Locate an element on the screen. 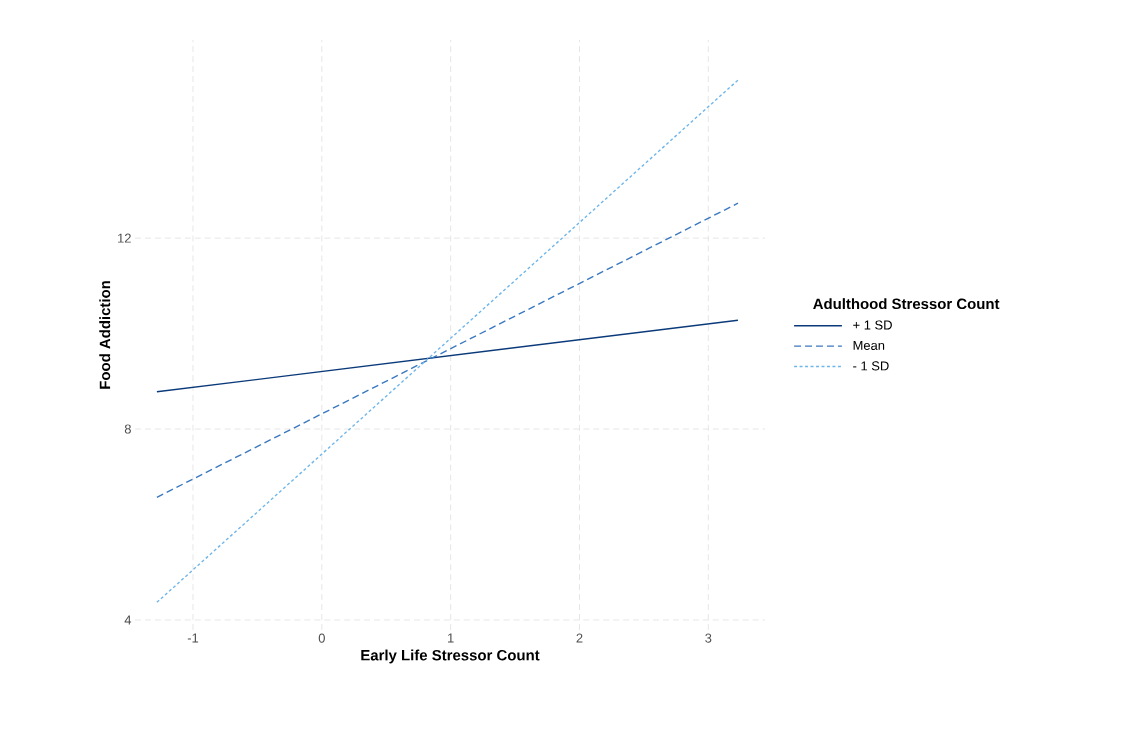  legend-label: Mean is located at coordinates (869, 345).